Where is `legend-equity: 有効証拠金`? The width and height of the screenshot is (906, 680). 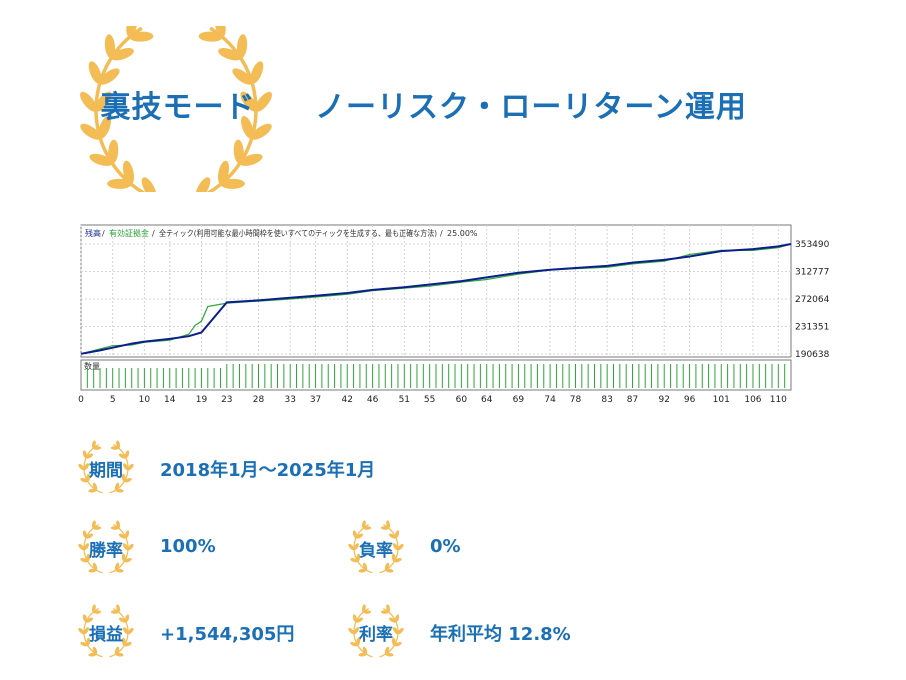 legend-equity: 有効証拠金 is located at coordinates (129, 233).